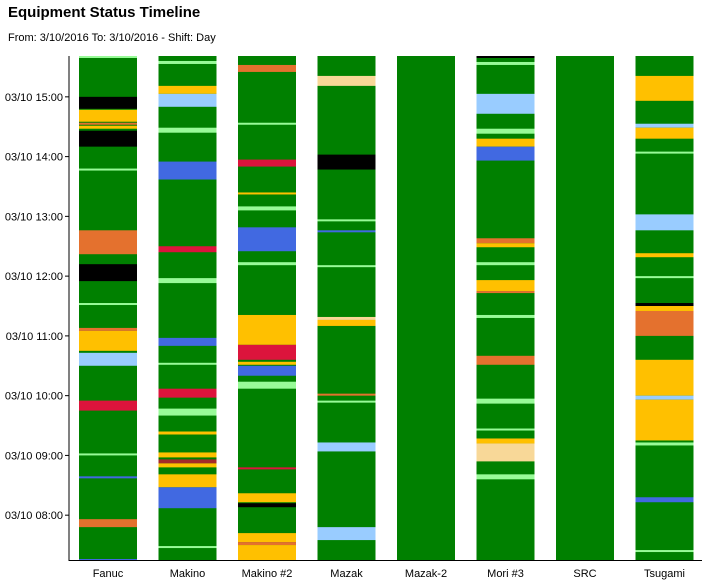 The image size is (705, 585). I want to click on status-segment-dark-red, so click(187, 461).